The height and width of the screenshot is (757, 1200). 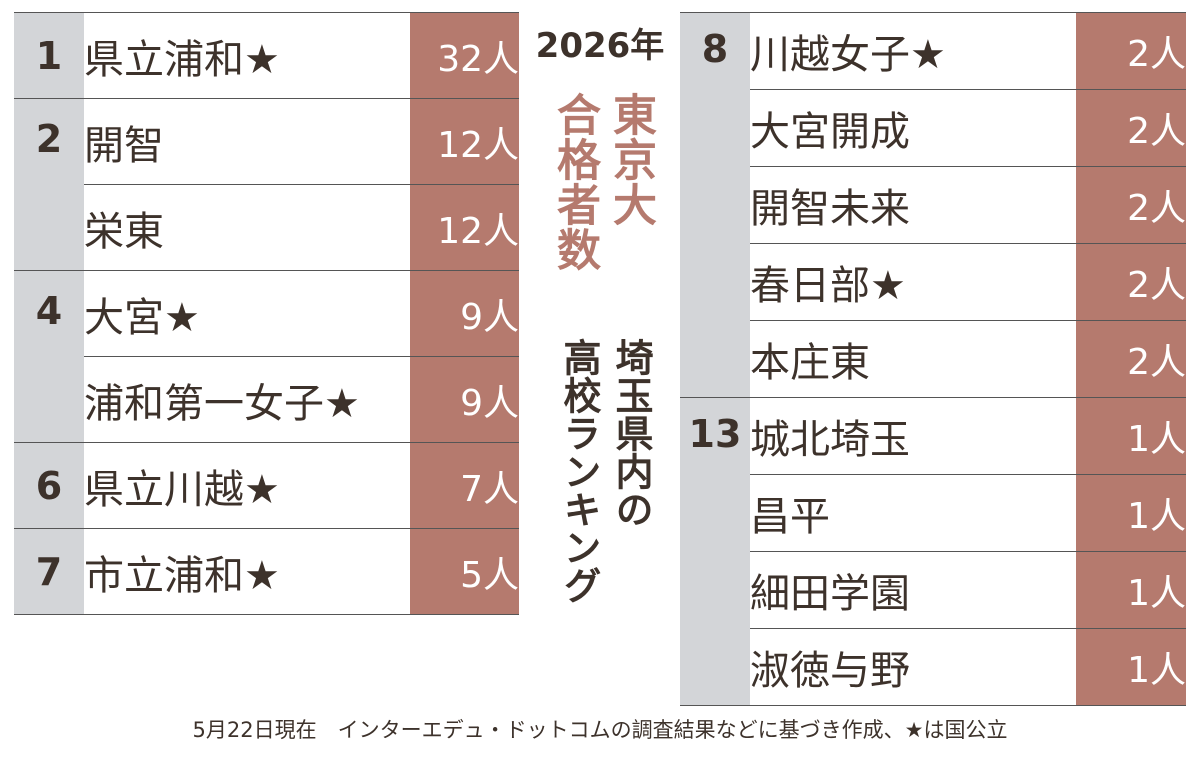 What do you see at coordinates (247, 227) in the screenshot?
I see `school-name: 栄東` at bounding box center [247, 227].